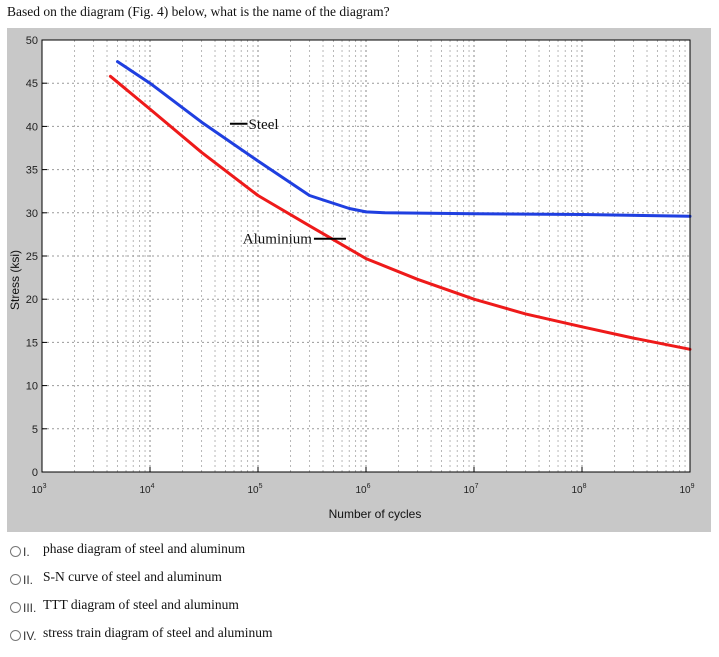 This screenshot has height=657, width=719. I want to click on x-tick-label: 10⁹, so click(686, 489).